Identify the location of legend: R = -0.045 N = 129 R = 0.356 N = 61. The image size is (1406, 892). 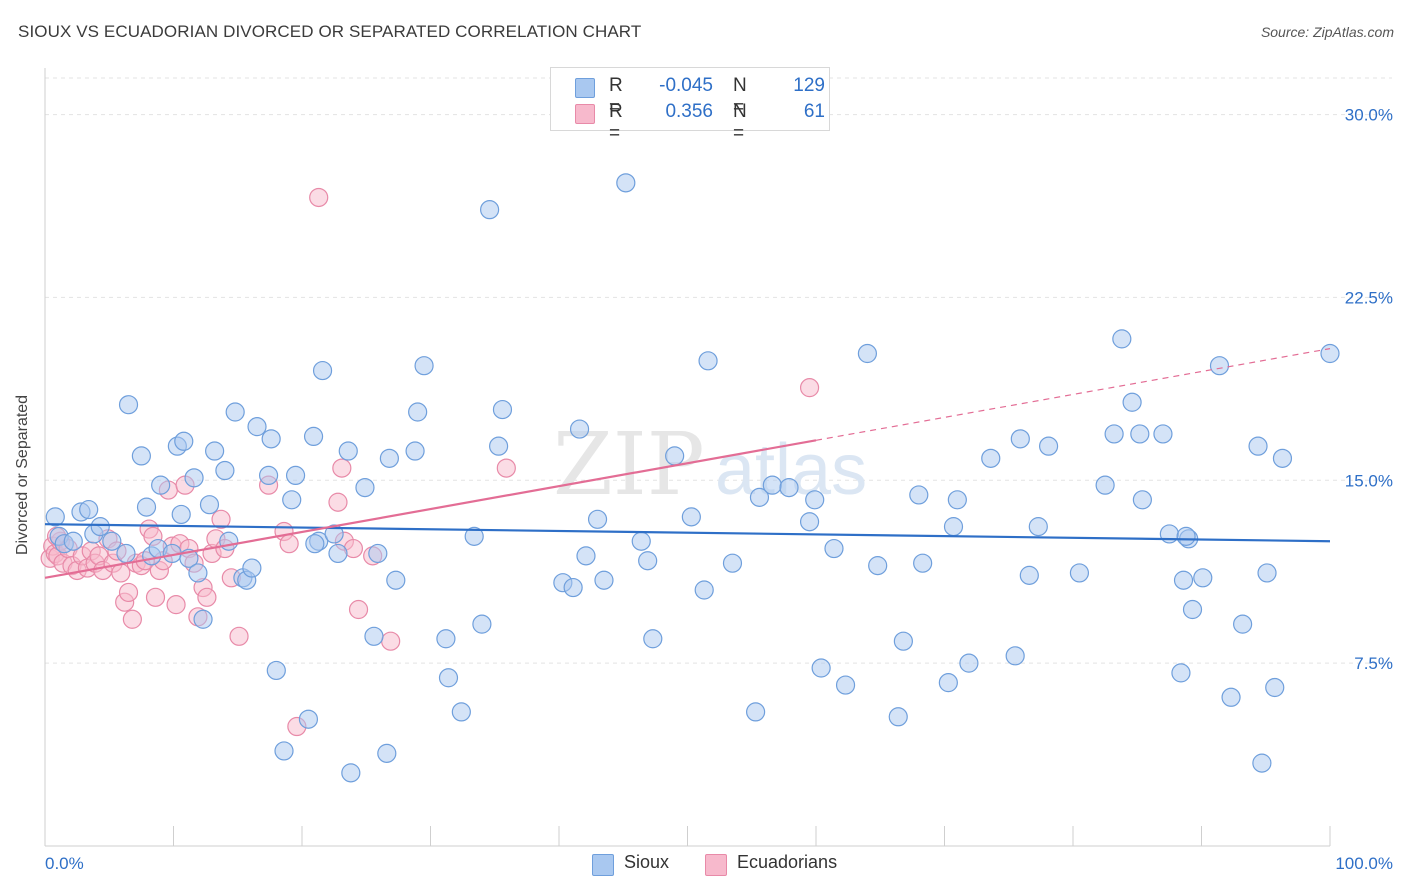
(690, 105).